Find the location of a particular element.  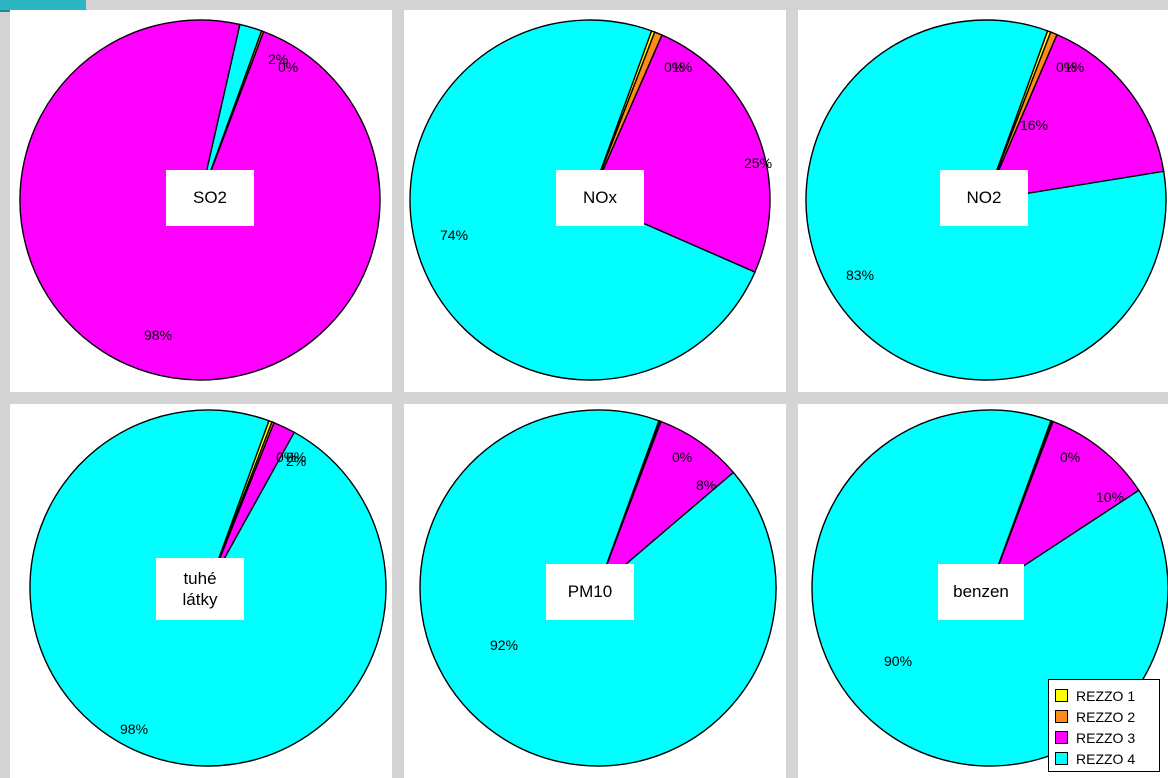

pie-data-label: 83% is located at coordinates (860, 275).